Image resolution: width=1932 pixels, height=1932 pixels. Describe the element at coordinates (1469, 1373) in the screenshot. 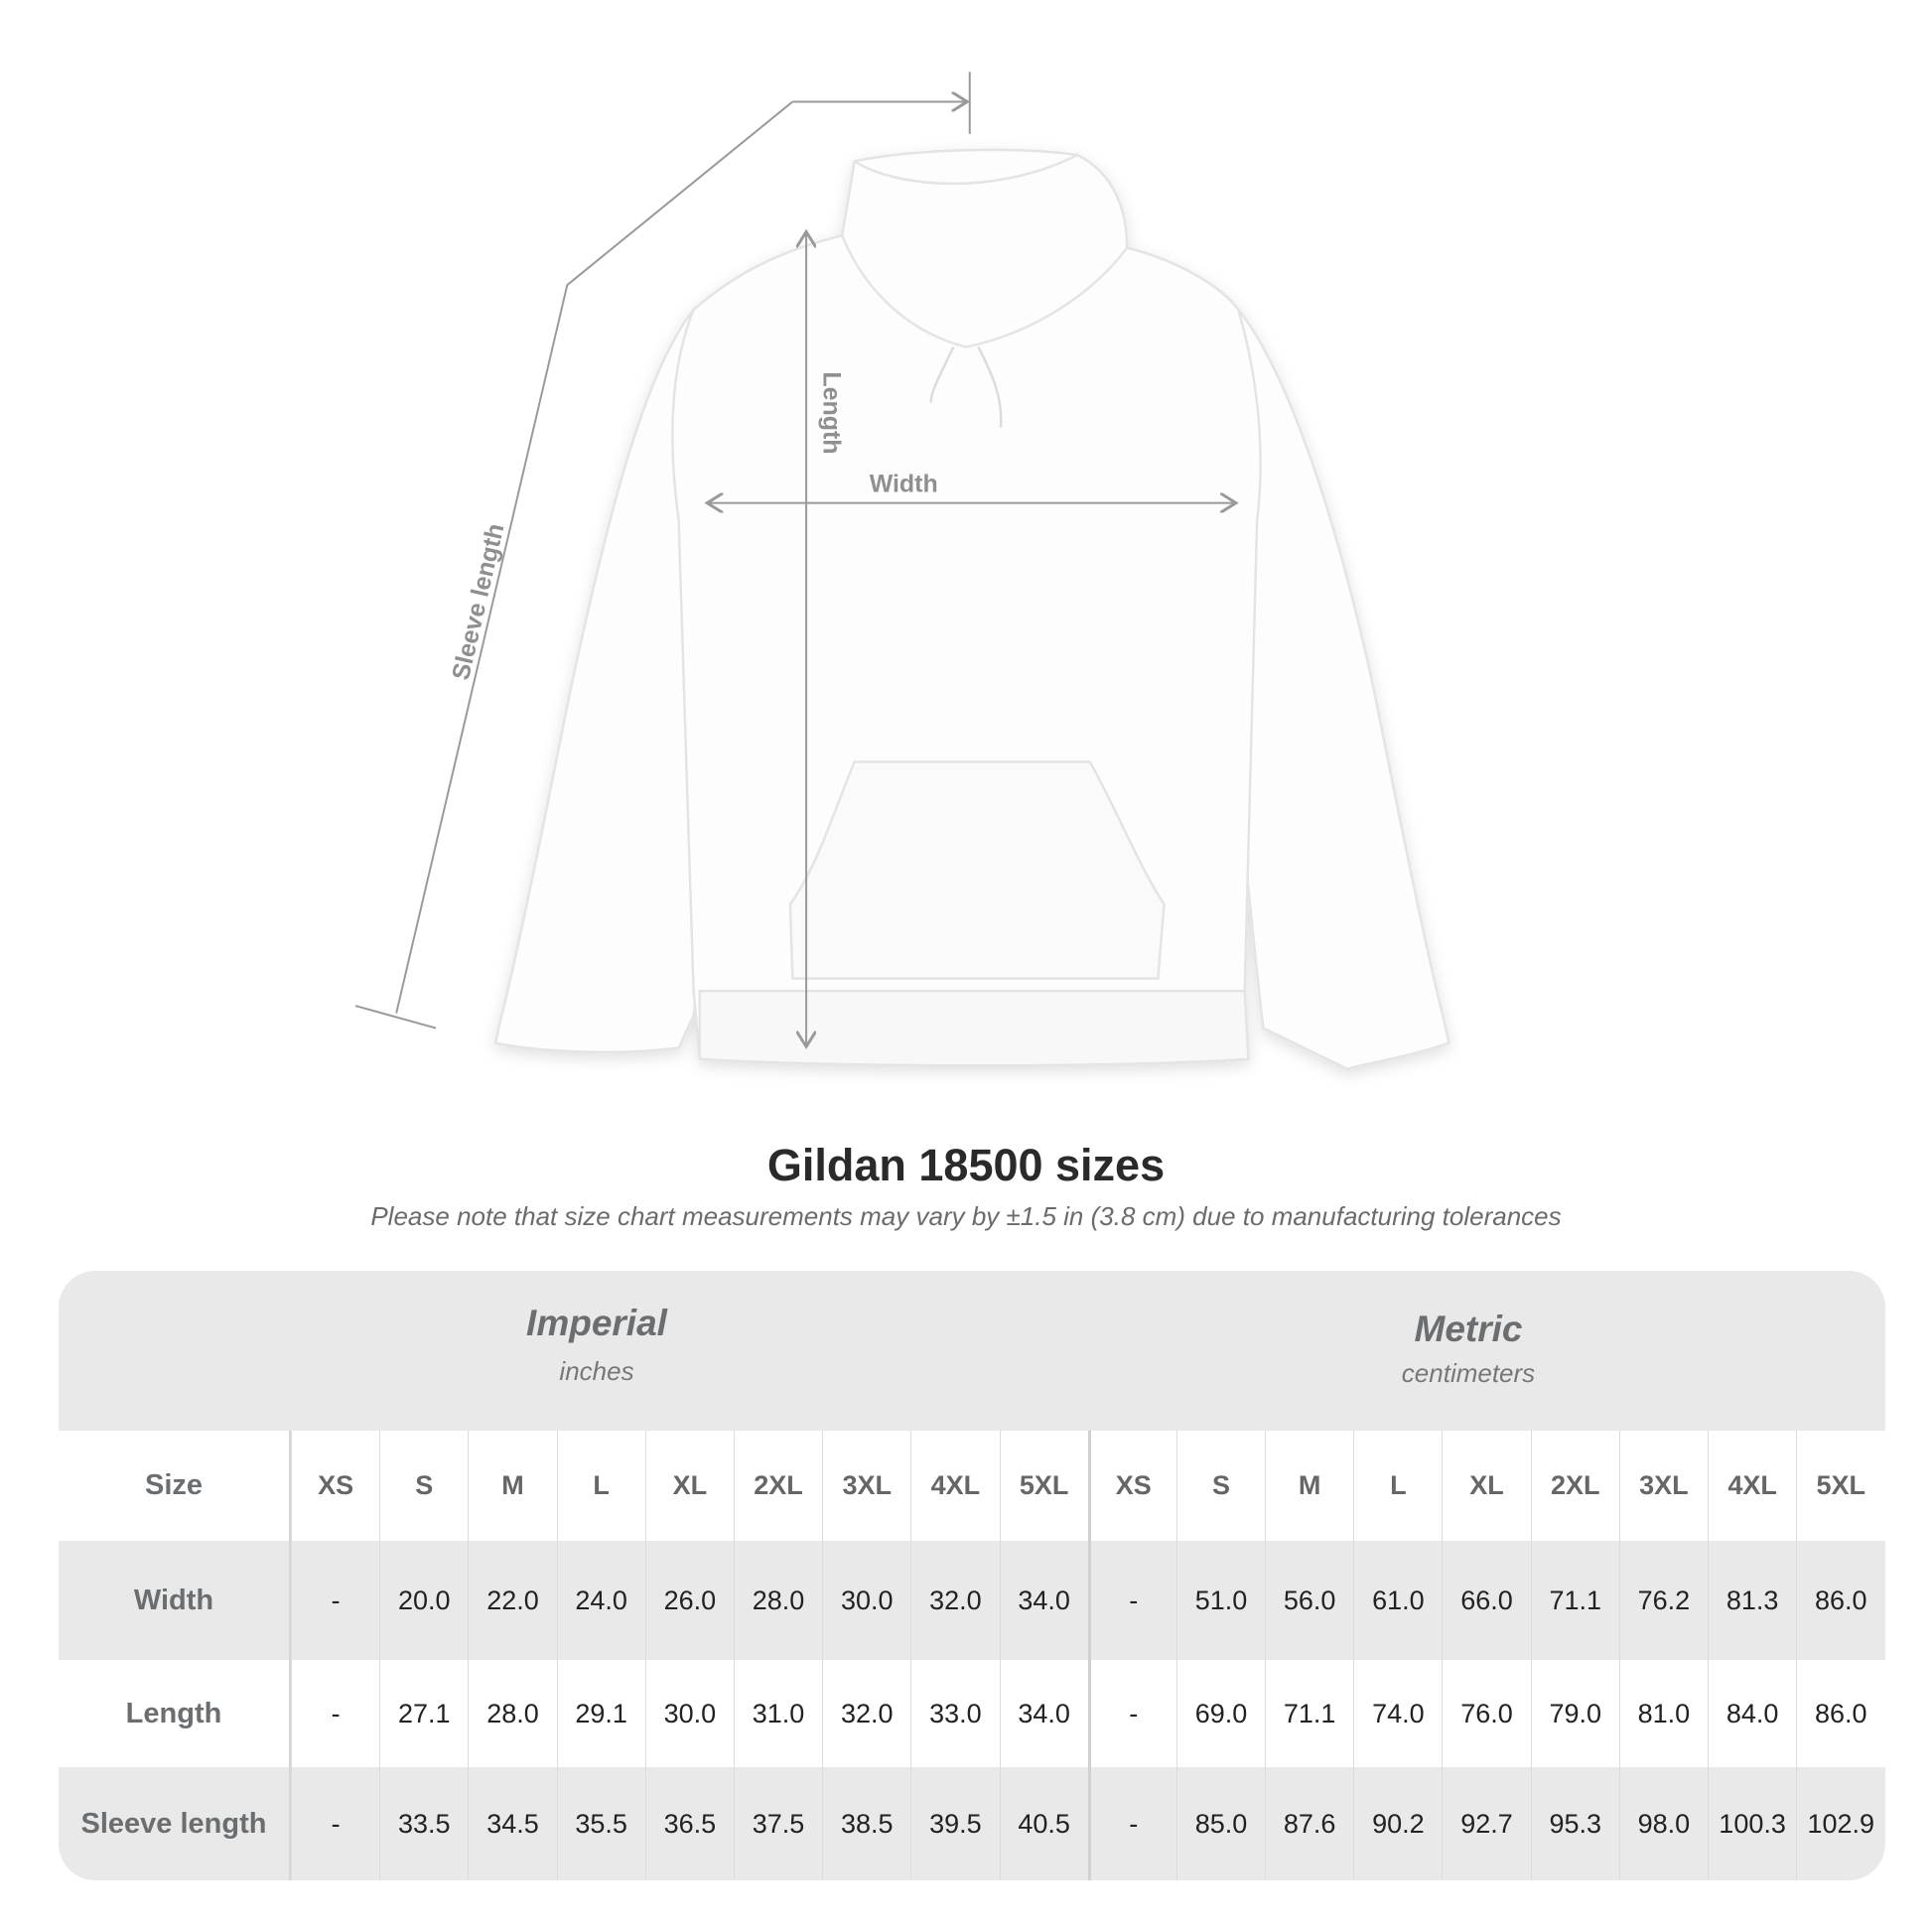

I see `metric-unit: centimeters` at that location.